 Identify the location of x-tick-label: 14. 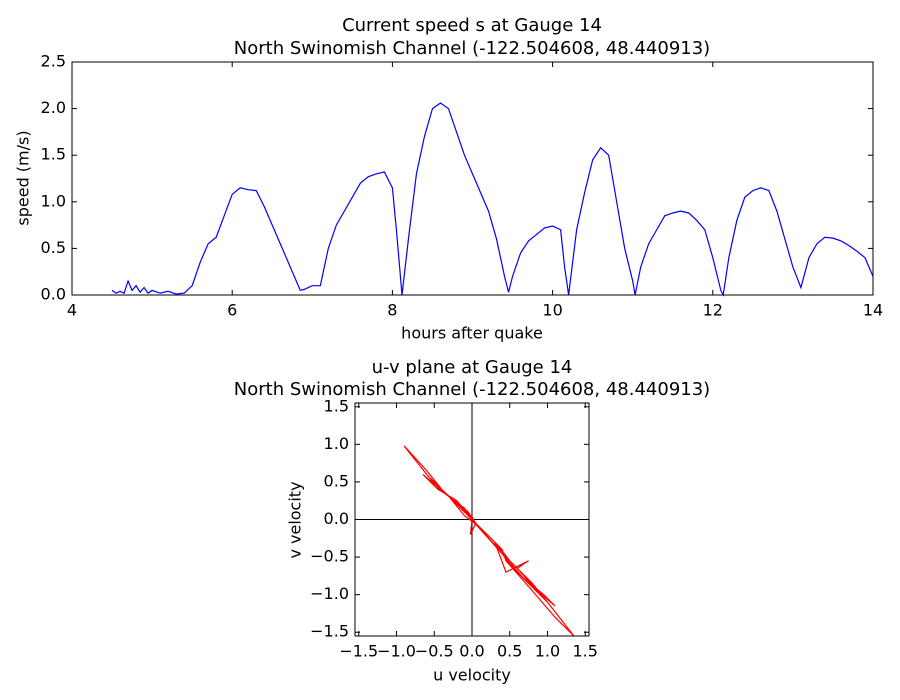
(873, 310).